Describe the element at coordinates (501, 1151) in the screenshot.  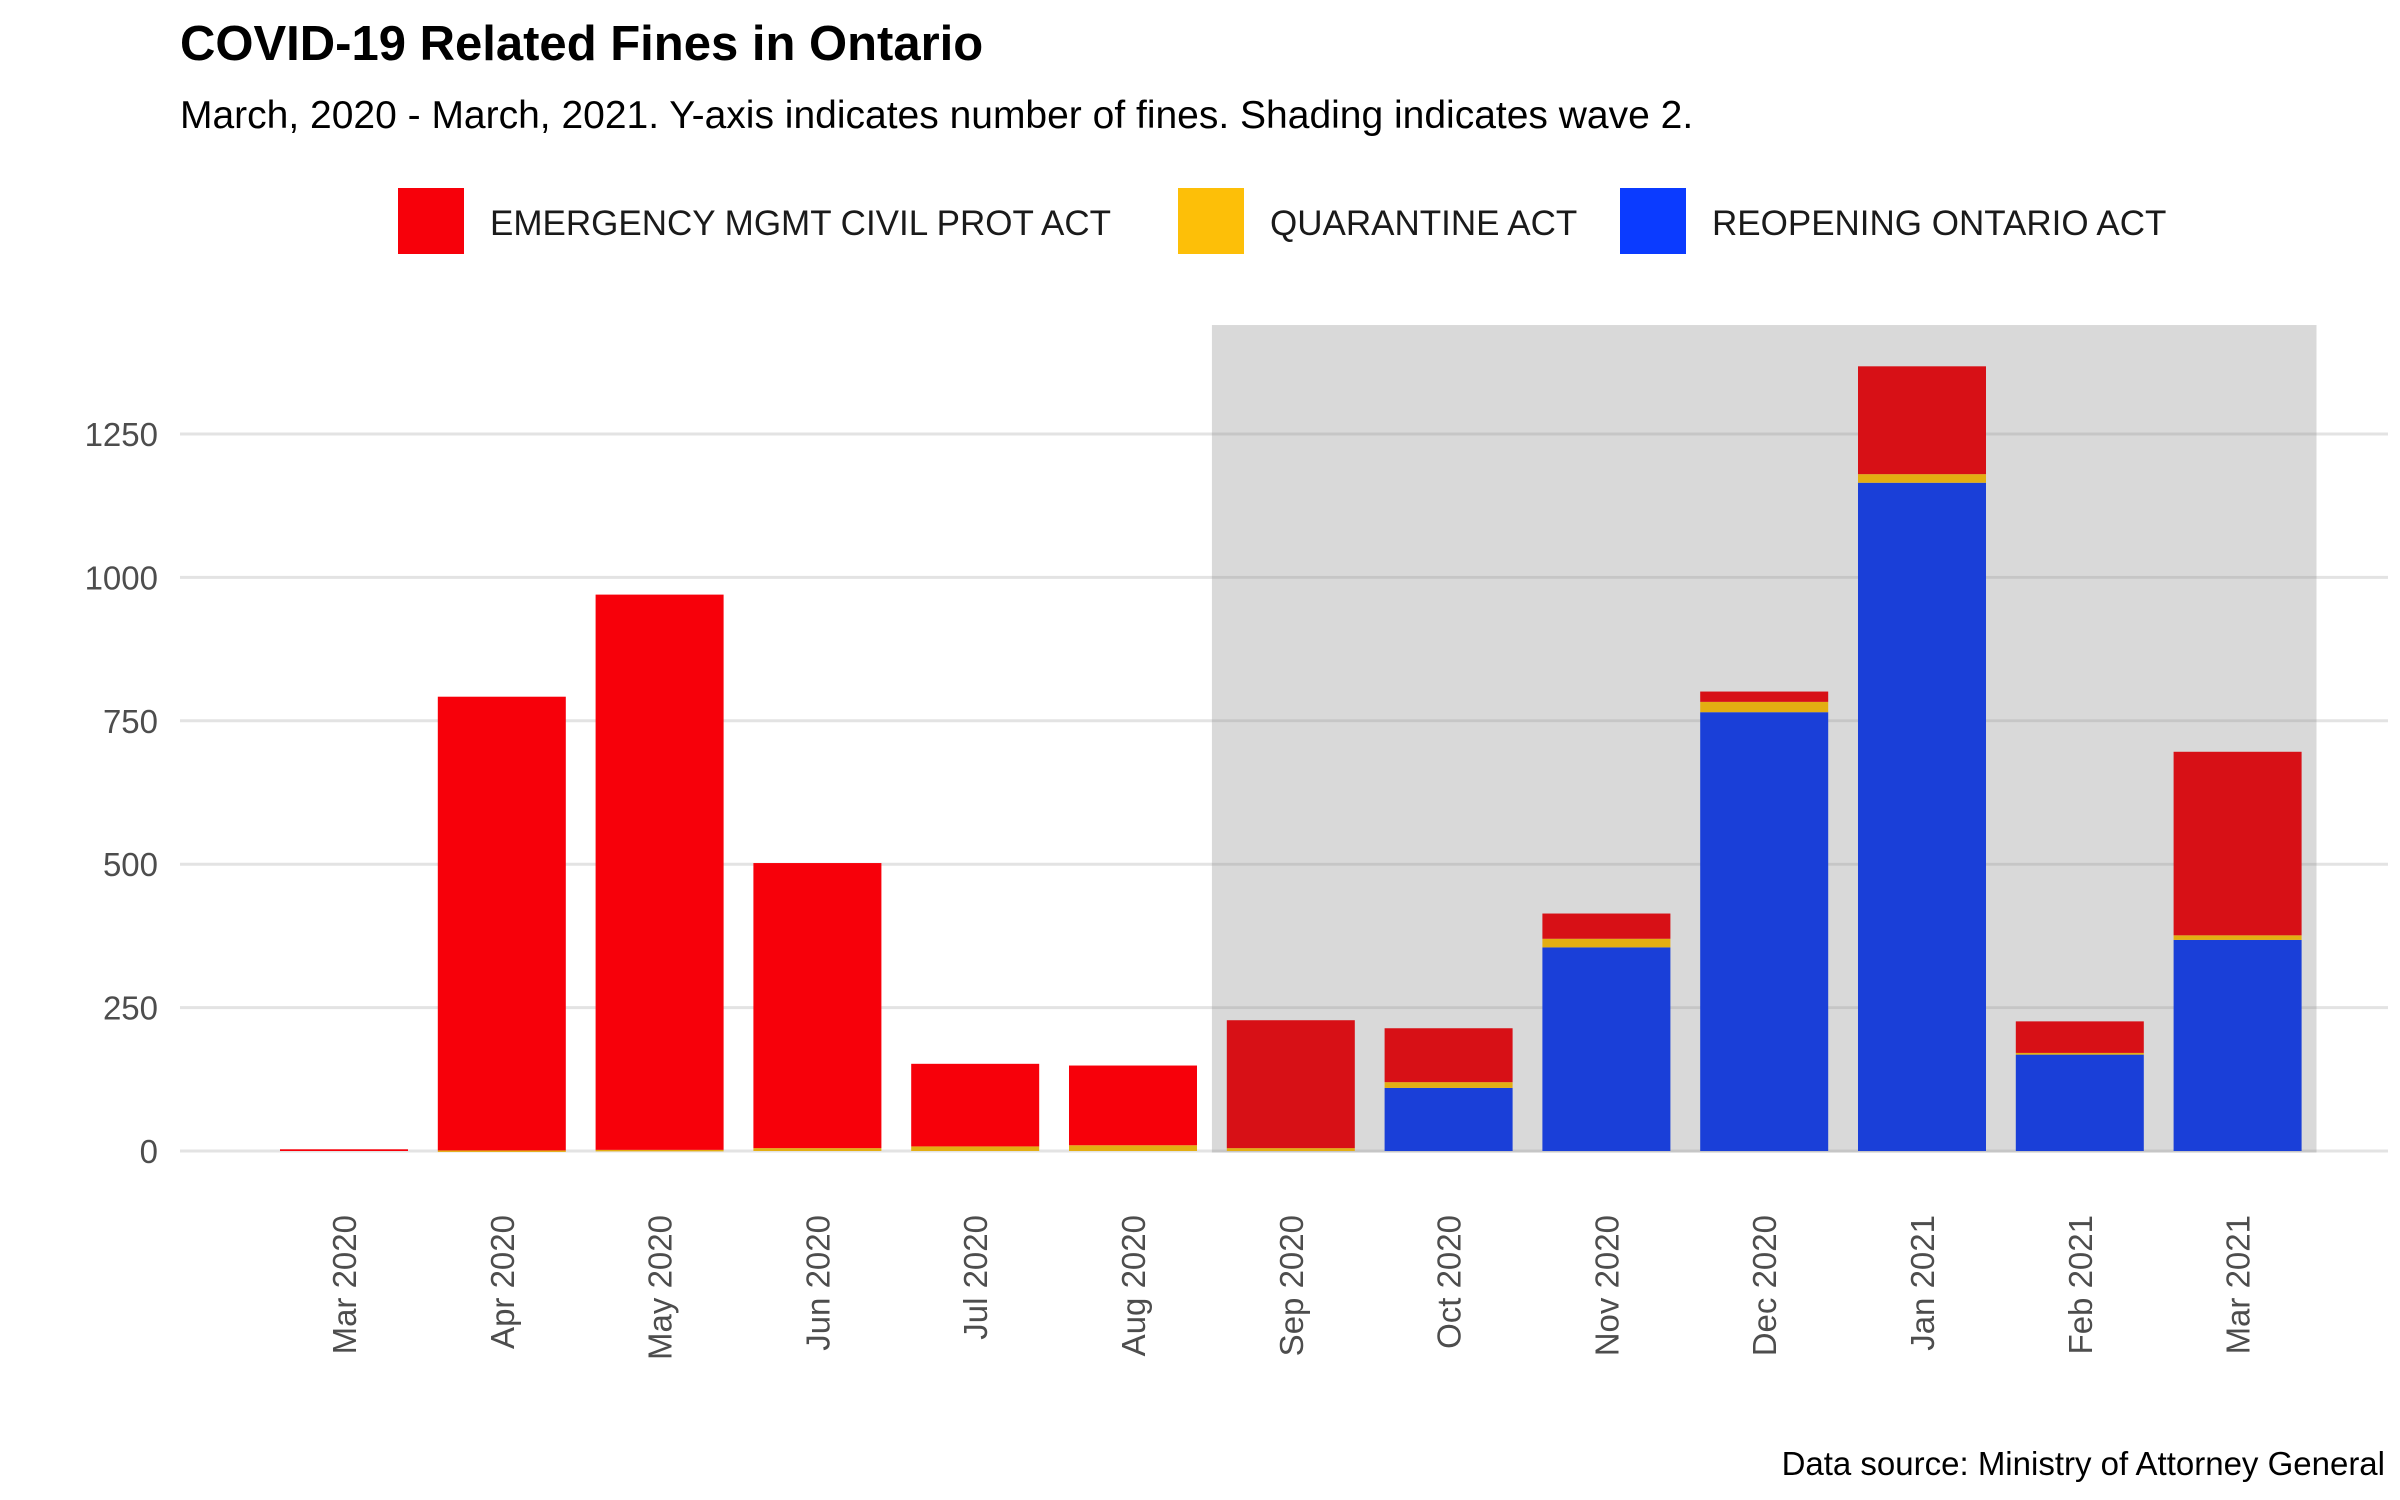
I see `bar-quarantine-act-apr-2020` at that location.